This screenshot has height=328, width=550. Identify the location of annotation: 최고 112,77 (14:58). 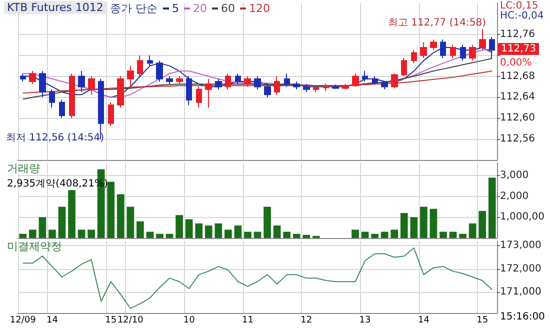
(437, 23).